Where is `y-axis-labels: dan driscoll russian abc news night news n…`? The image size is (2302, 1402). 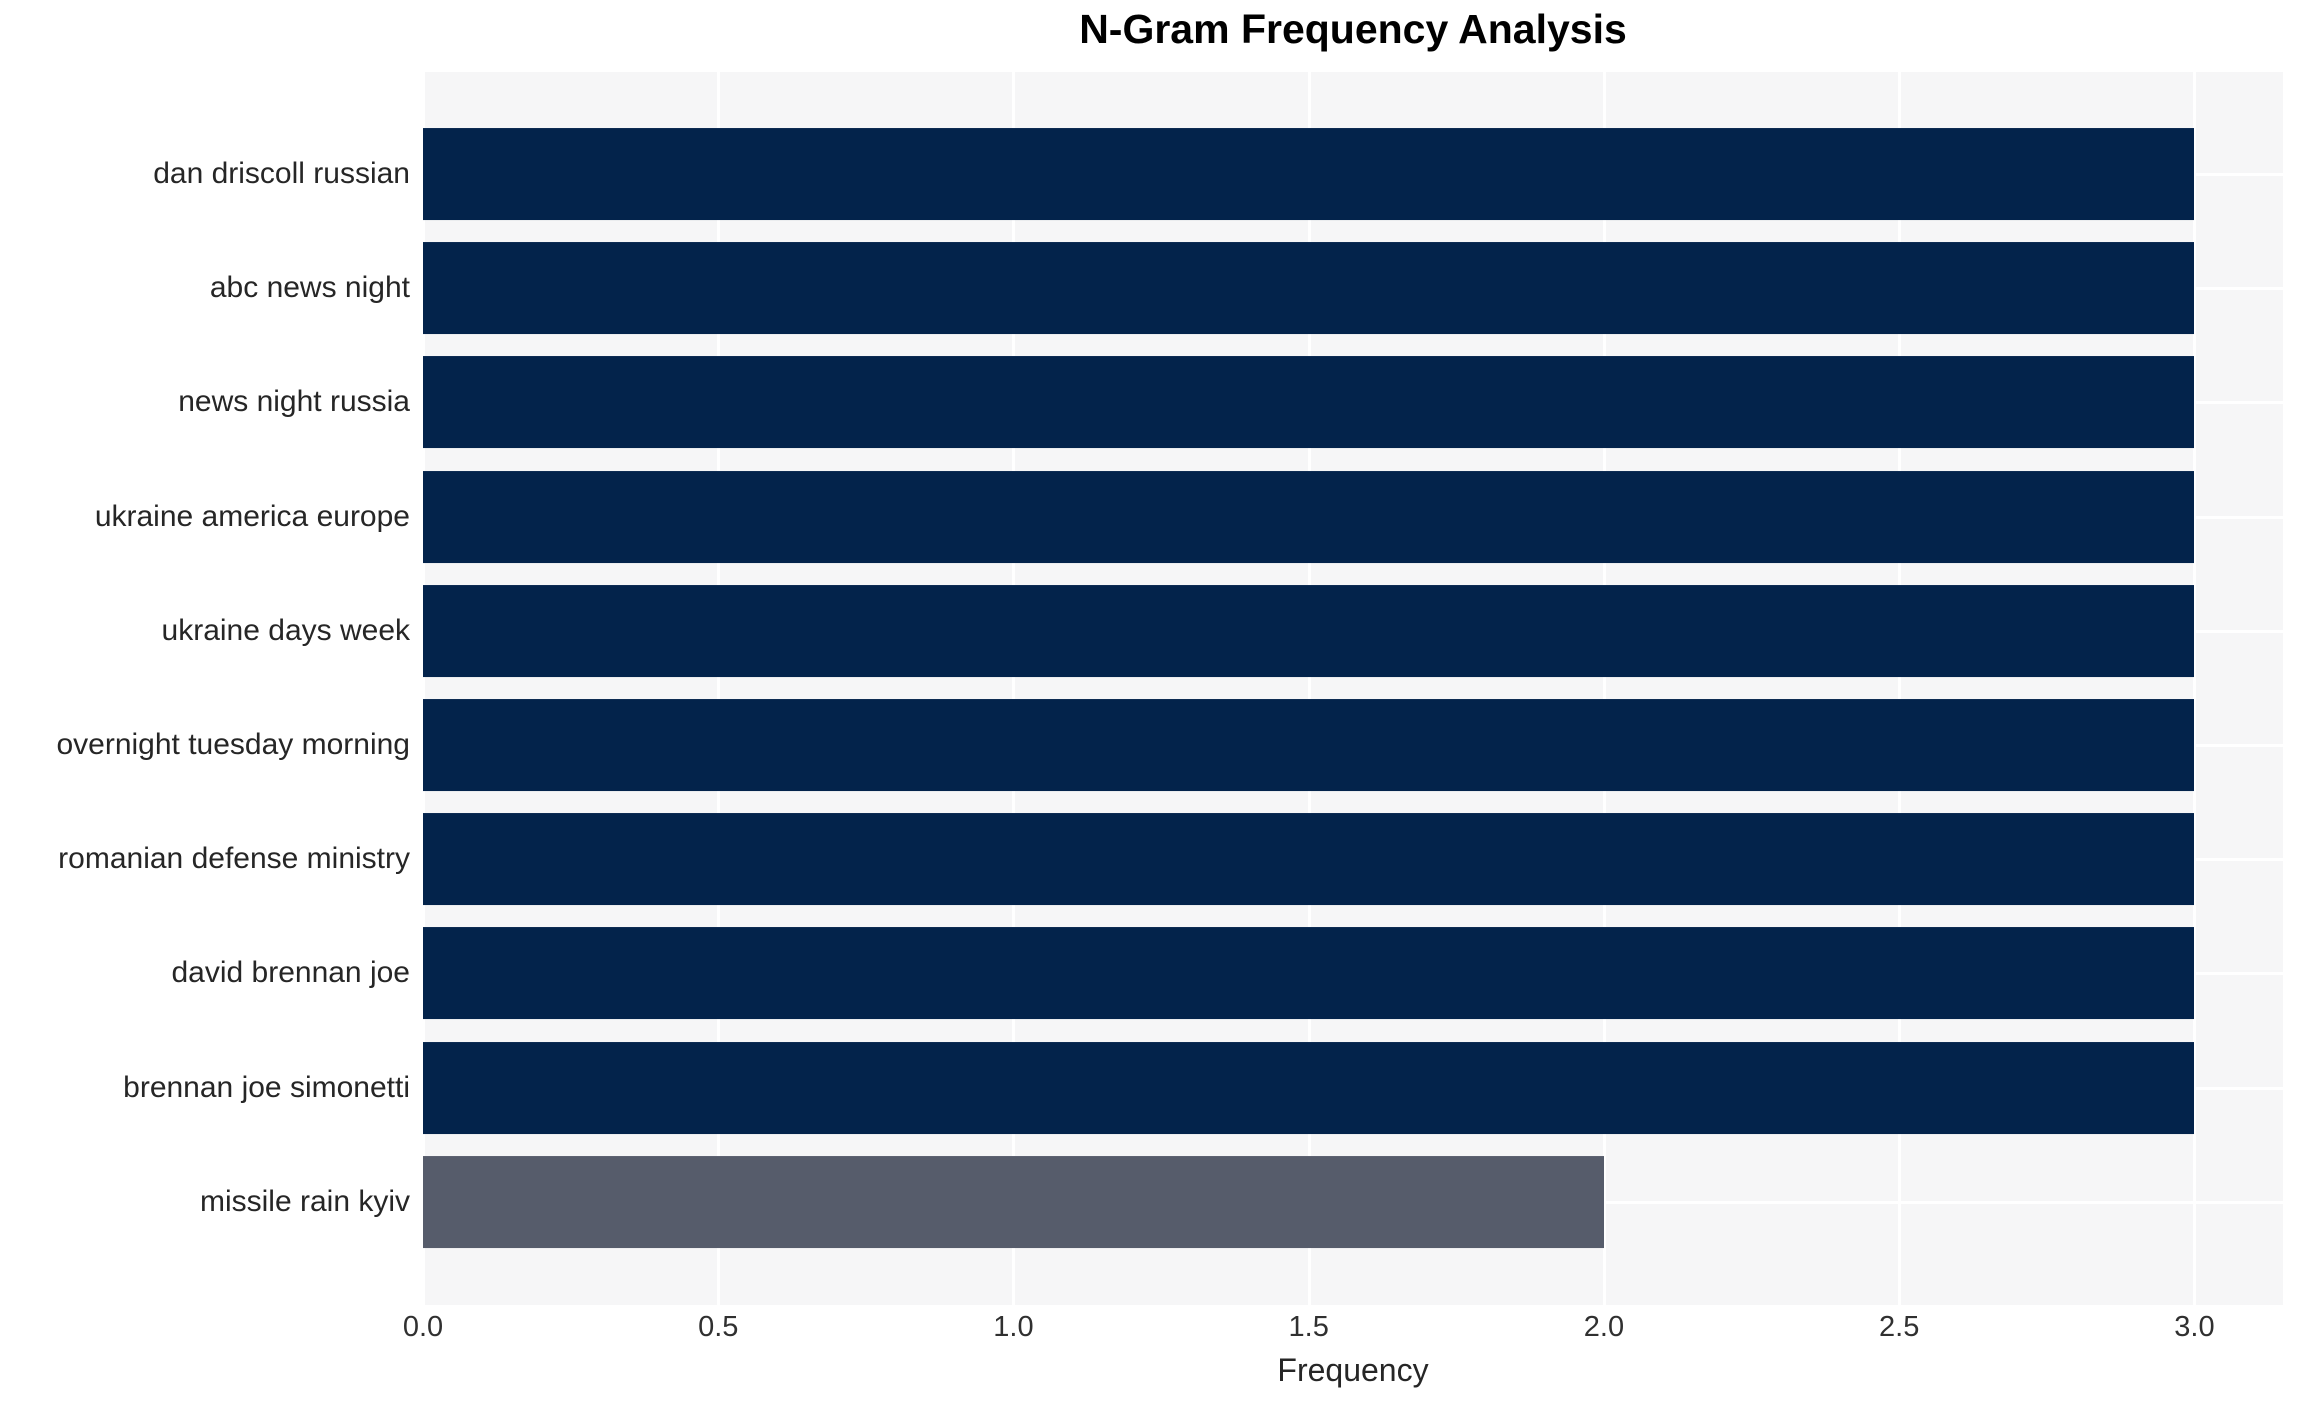
y-axis-labels: dan driscoll russian abc news night news n… is located at coordinates (205, 688).